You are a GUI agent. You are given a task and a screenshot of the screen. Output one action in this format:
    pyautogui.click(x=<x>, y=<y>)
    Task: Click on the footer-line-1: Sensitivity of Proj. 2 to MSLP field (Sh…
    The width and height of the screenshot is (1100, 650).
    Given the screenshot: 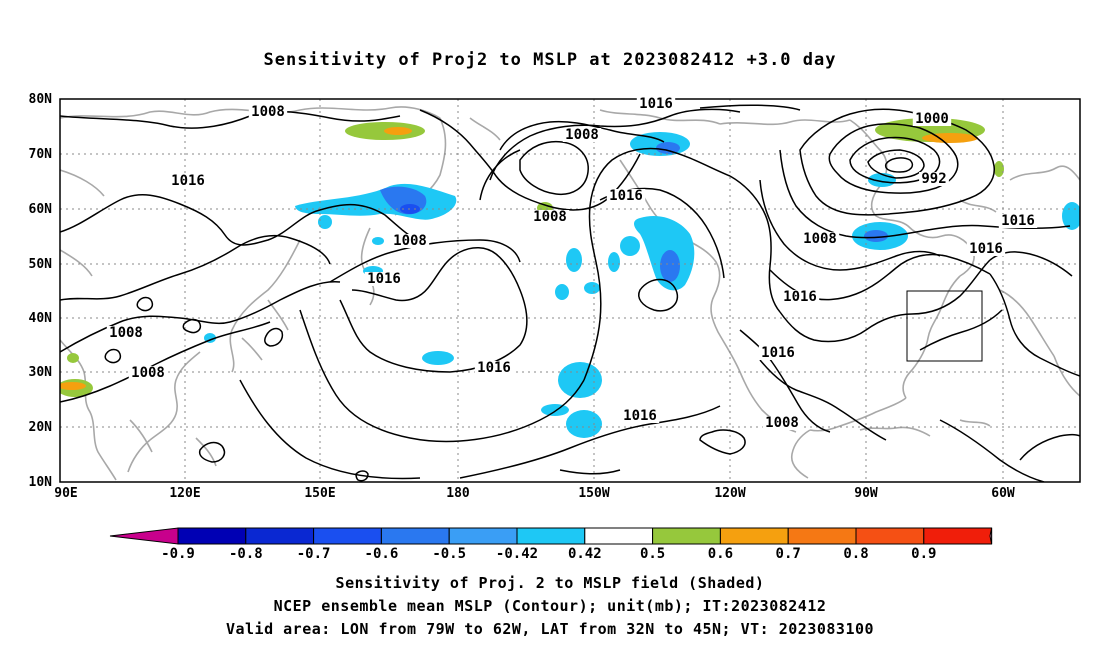 What is the action you would take?
    pyautogui.click(x=550, y=583)
    